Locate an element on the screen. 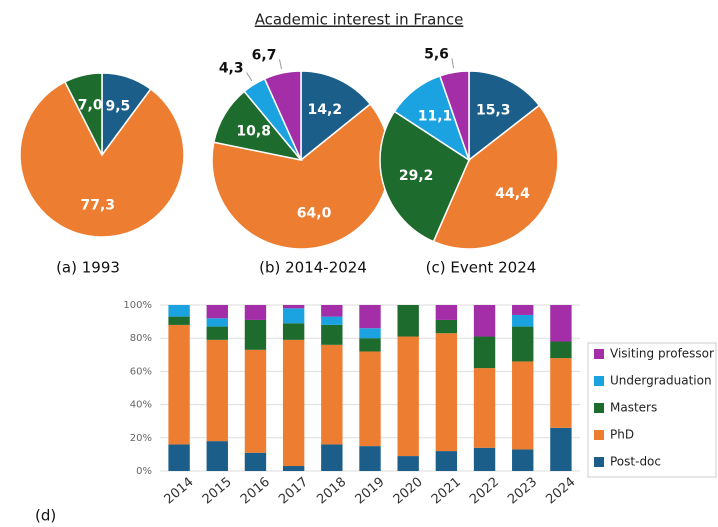 The image size is (718, 527). figure-title: Academic interest in France is located at coordinates (359, 20).